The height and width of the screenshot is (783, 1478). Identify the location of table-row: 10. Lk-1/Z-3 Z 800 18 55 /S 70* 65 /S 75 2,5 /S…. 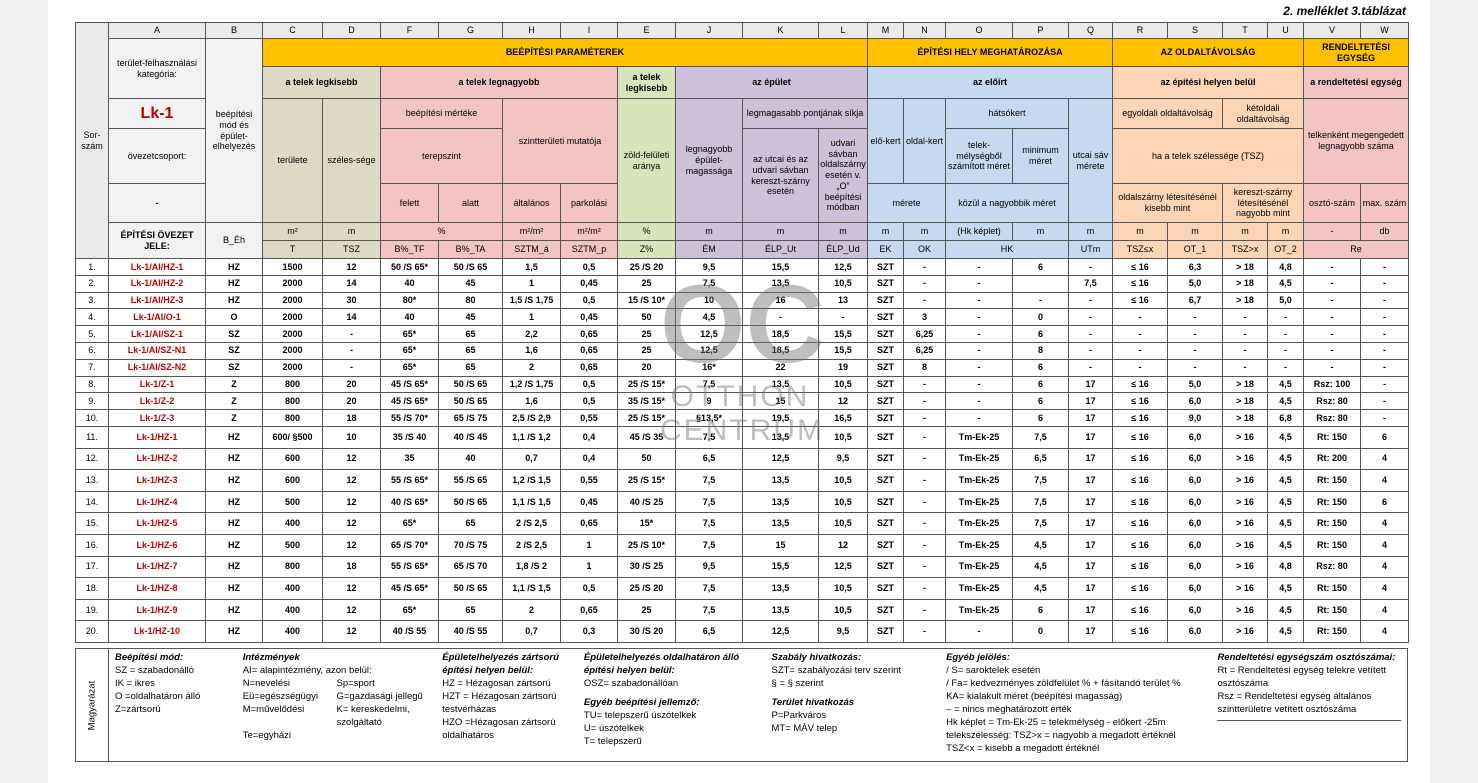
(742, 418).